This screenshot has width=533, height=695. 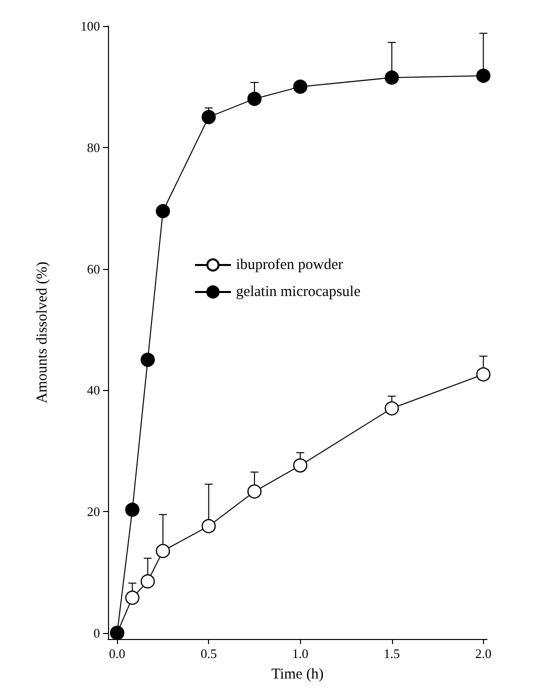 I want to click on y-tick-label: 0, so click(x=97, y=632).